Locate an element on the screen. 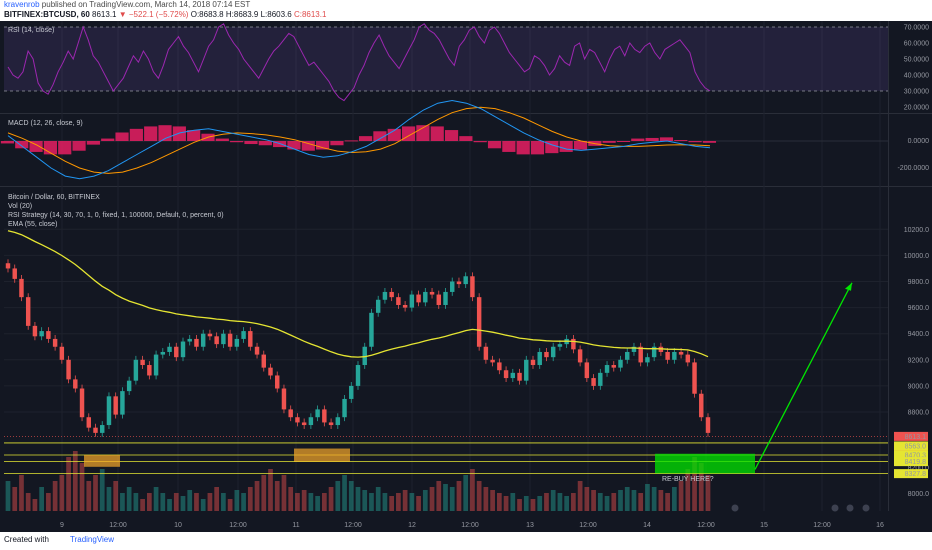  tradingview-logo: TradingView is located at coordinates (92, 539).